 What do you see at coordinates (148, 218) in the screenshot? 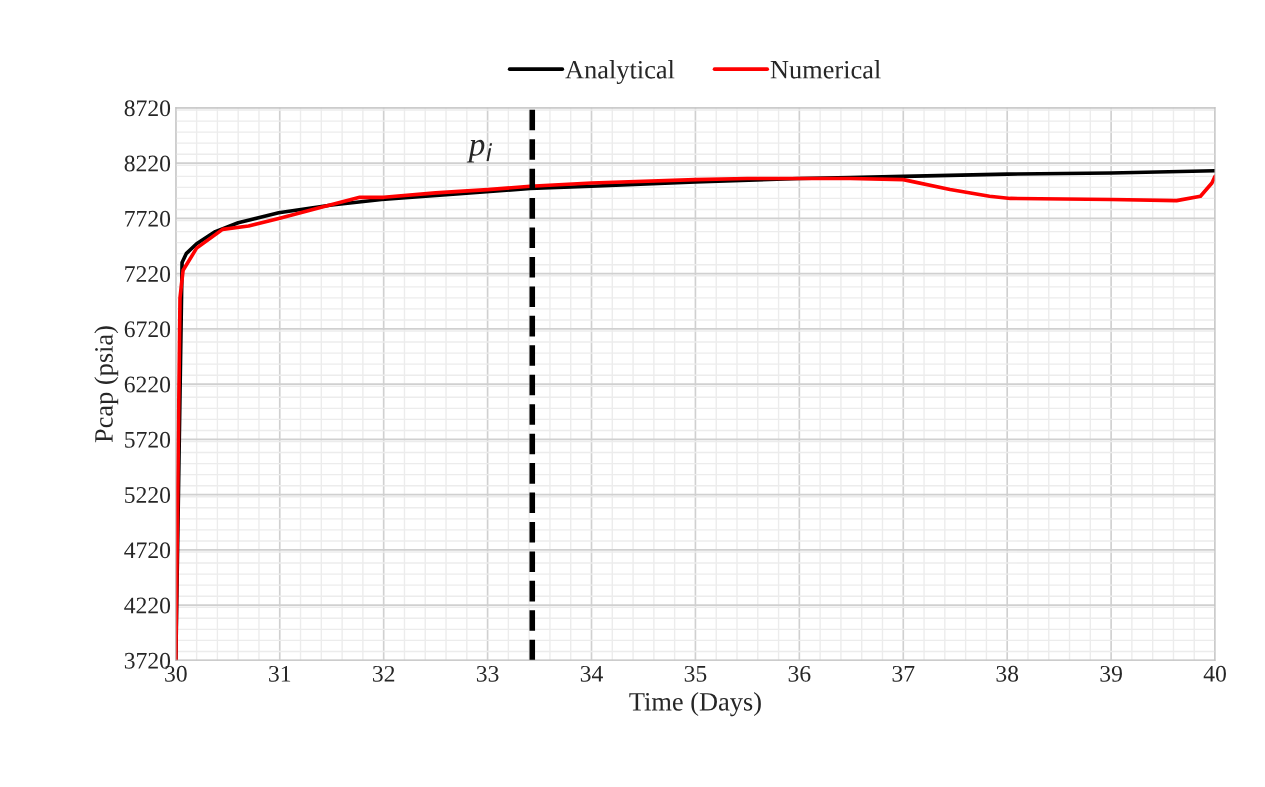
I see `y-tick-label: 7720` at bounding box center [148, 218].